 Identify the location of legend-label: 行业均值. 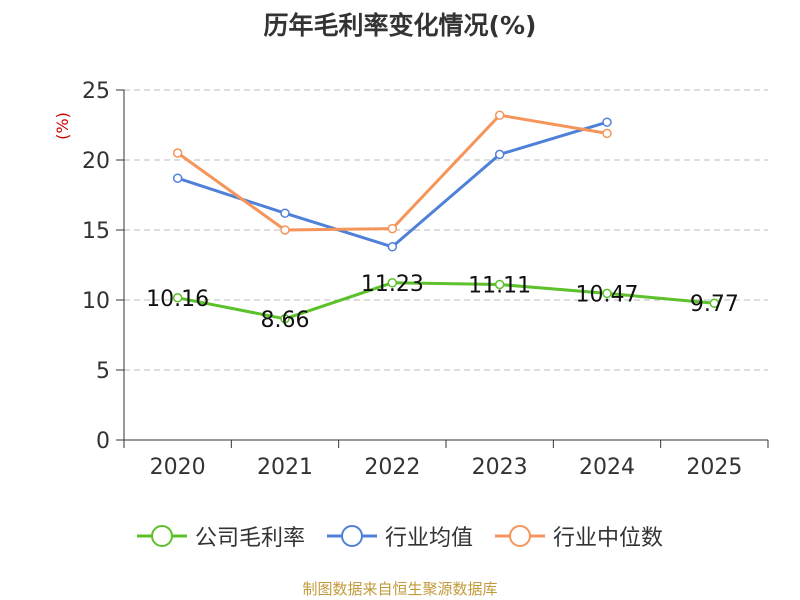
(428, 538).